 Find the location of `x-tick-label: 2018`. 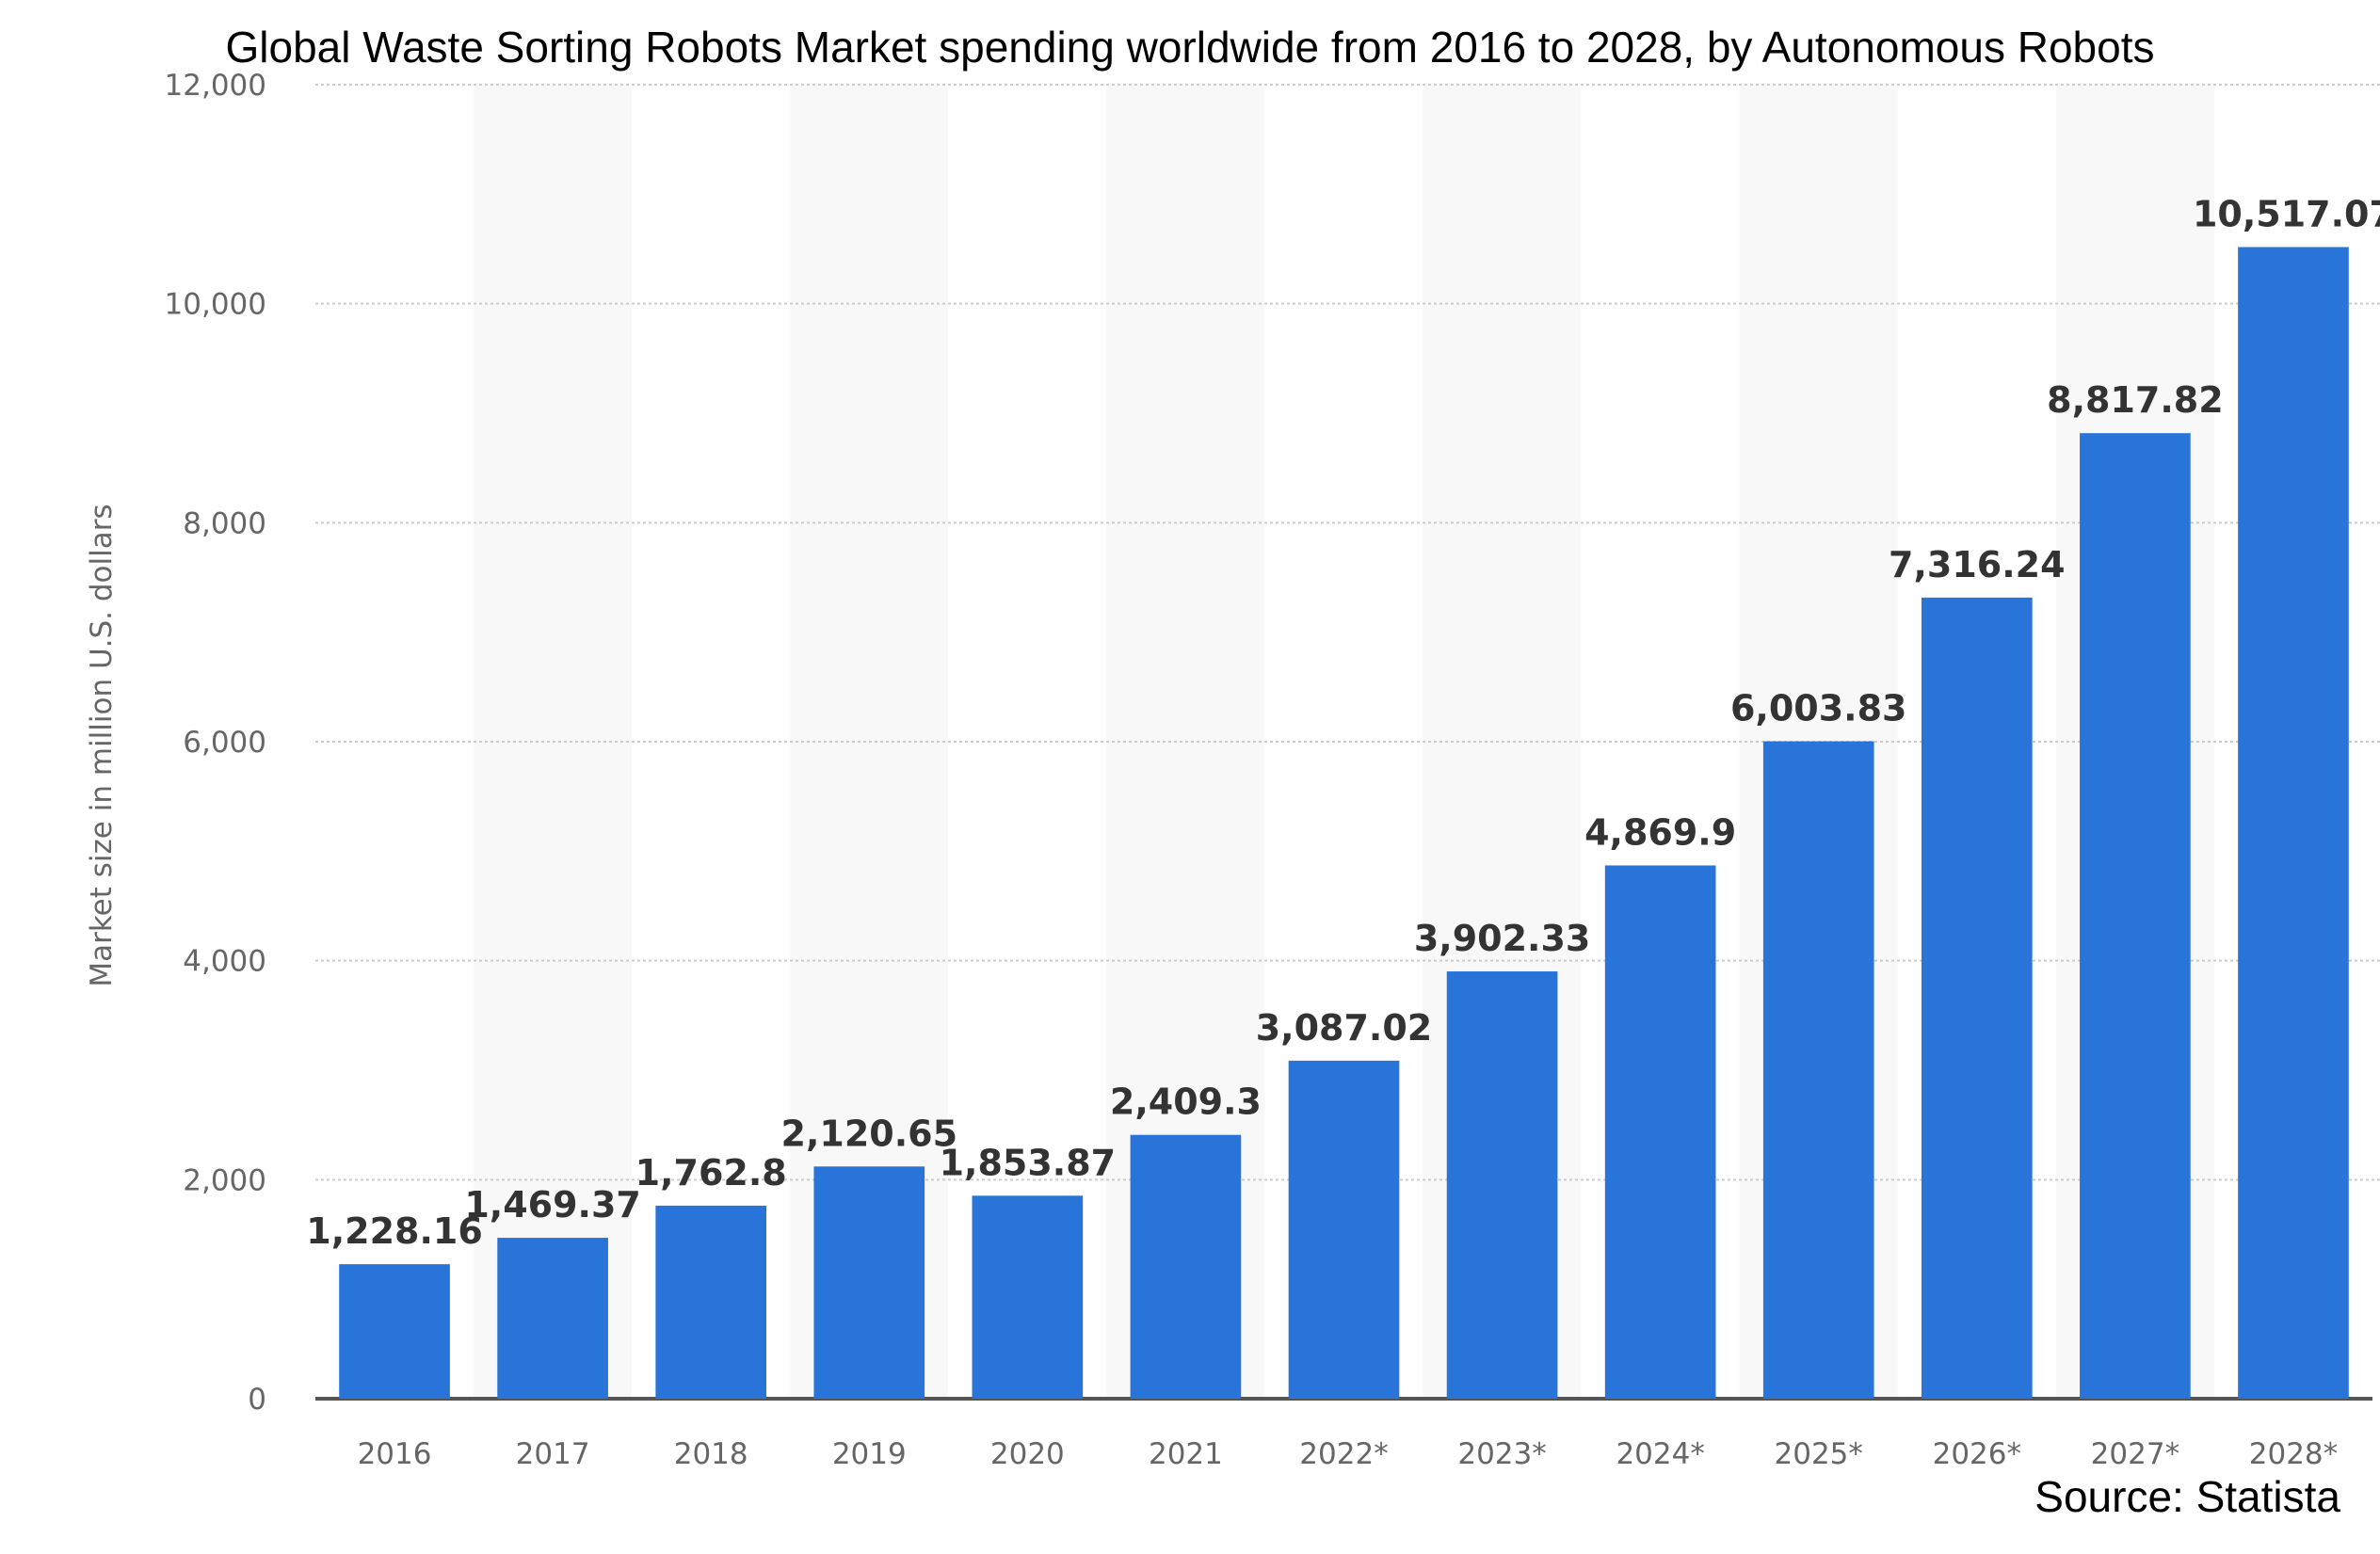

x-tick-label: 2018 is located at coordinates (711, 1454).